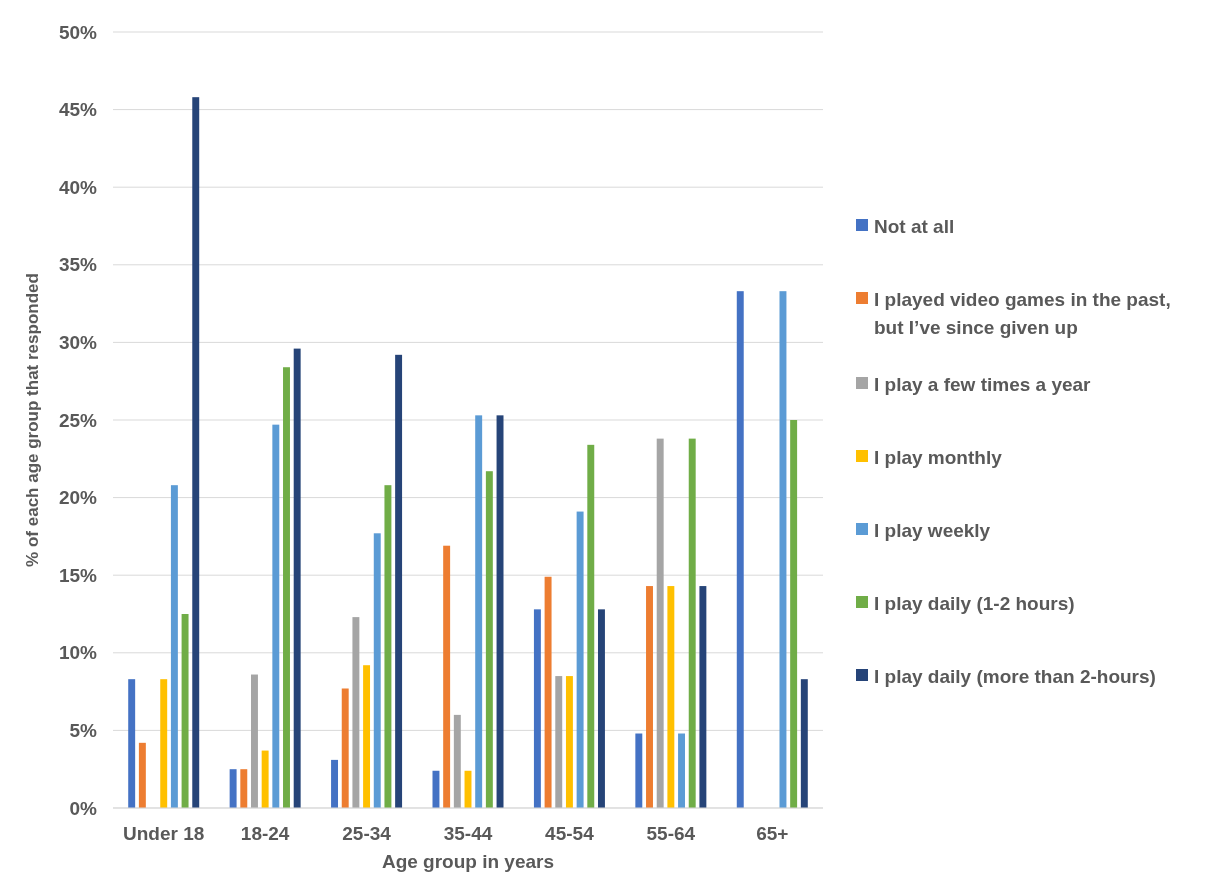  Describe the element at coordinates (78, 343) in the screenshot. I see `y-tick-label: 30%` at that location.